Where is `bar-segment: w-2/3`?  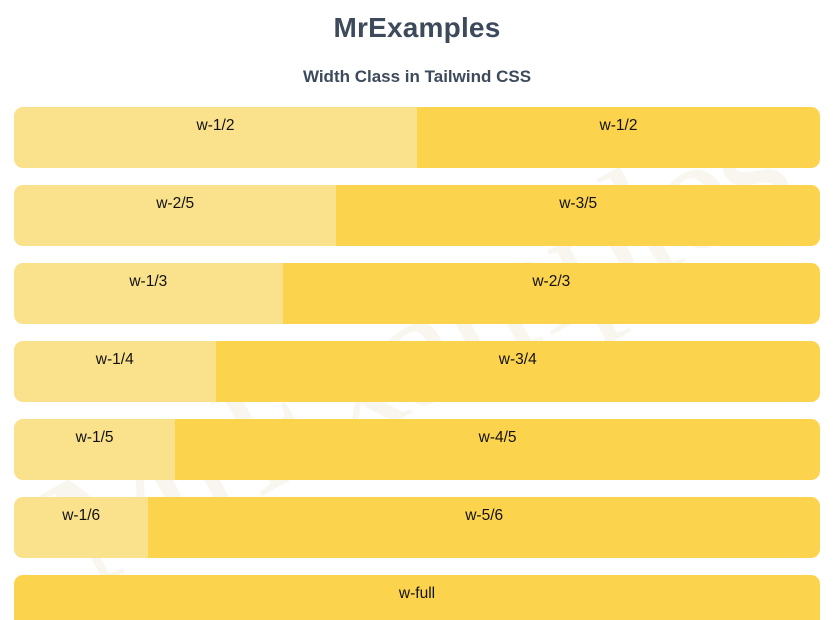 bar-segment: w-2/3 is located at coordinates (551, 293).